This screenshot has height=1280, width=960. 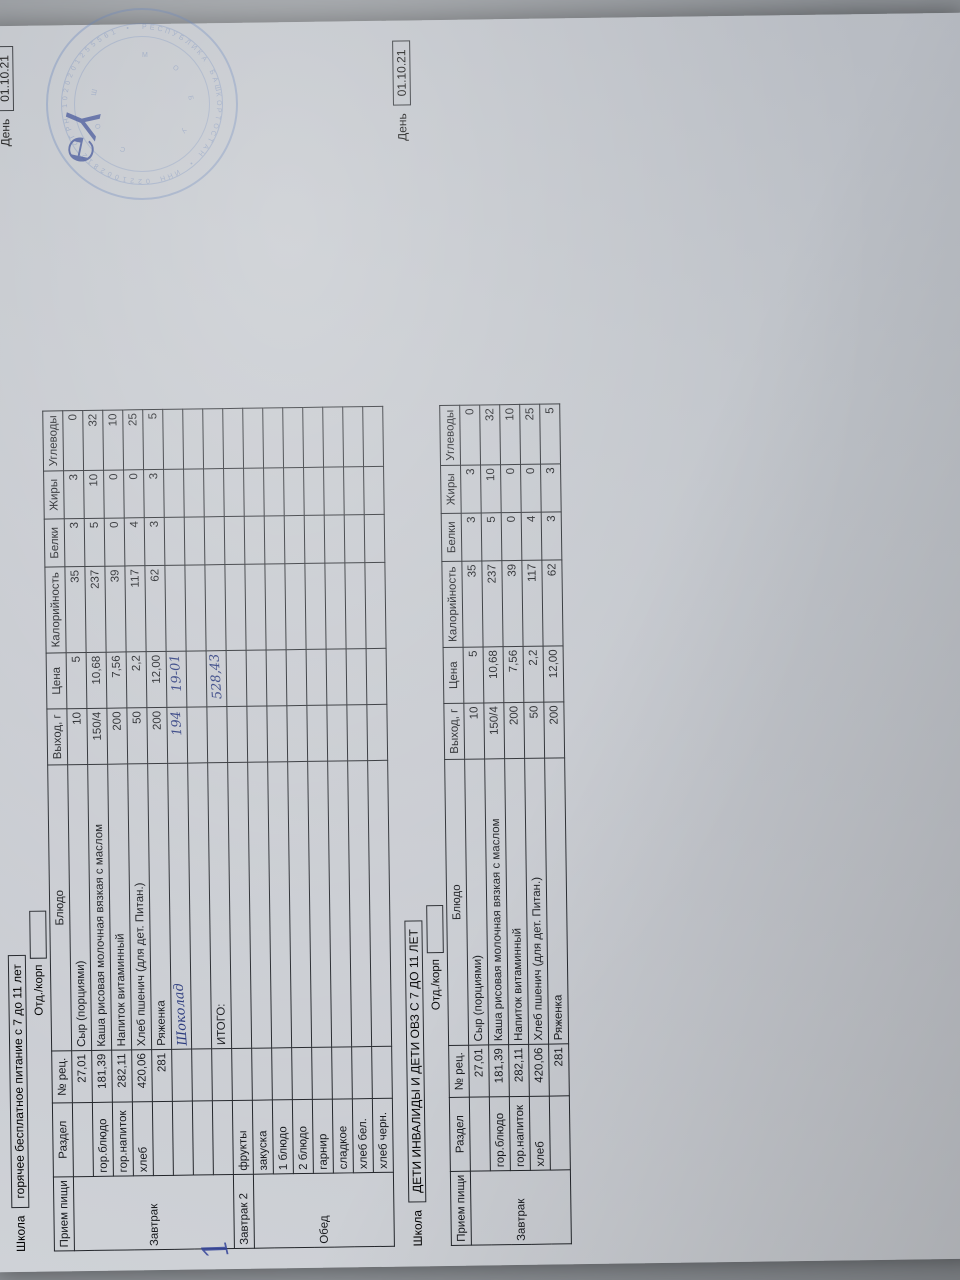 What do you see at coordinates (217, 734) in the screenshot?
I see `total-output-cell` at bounding box center [217, 734].